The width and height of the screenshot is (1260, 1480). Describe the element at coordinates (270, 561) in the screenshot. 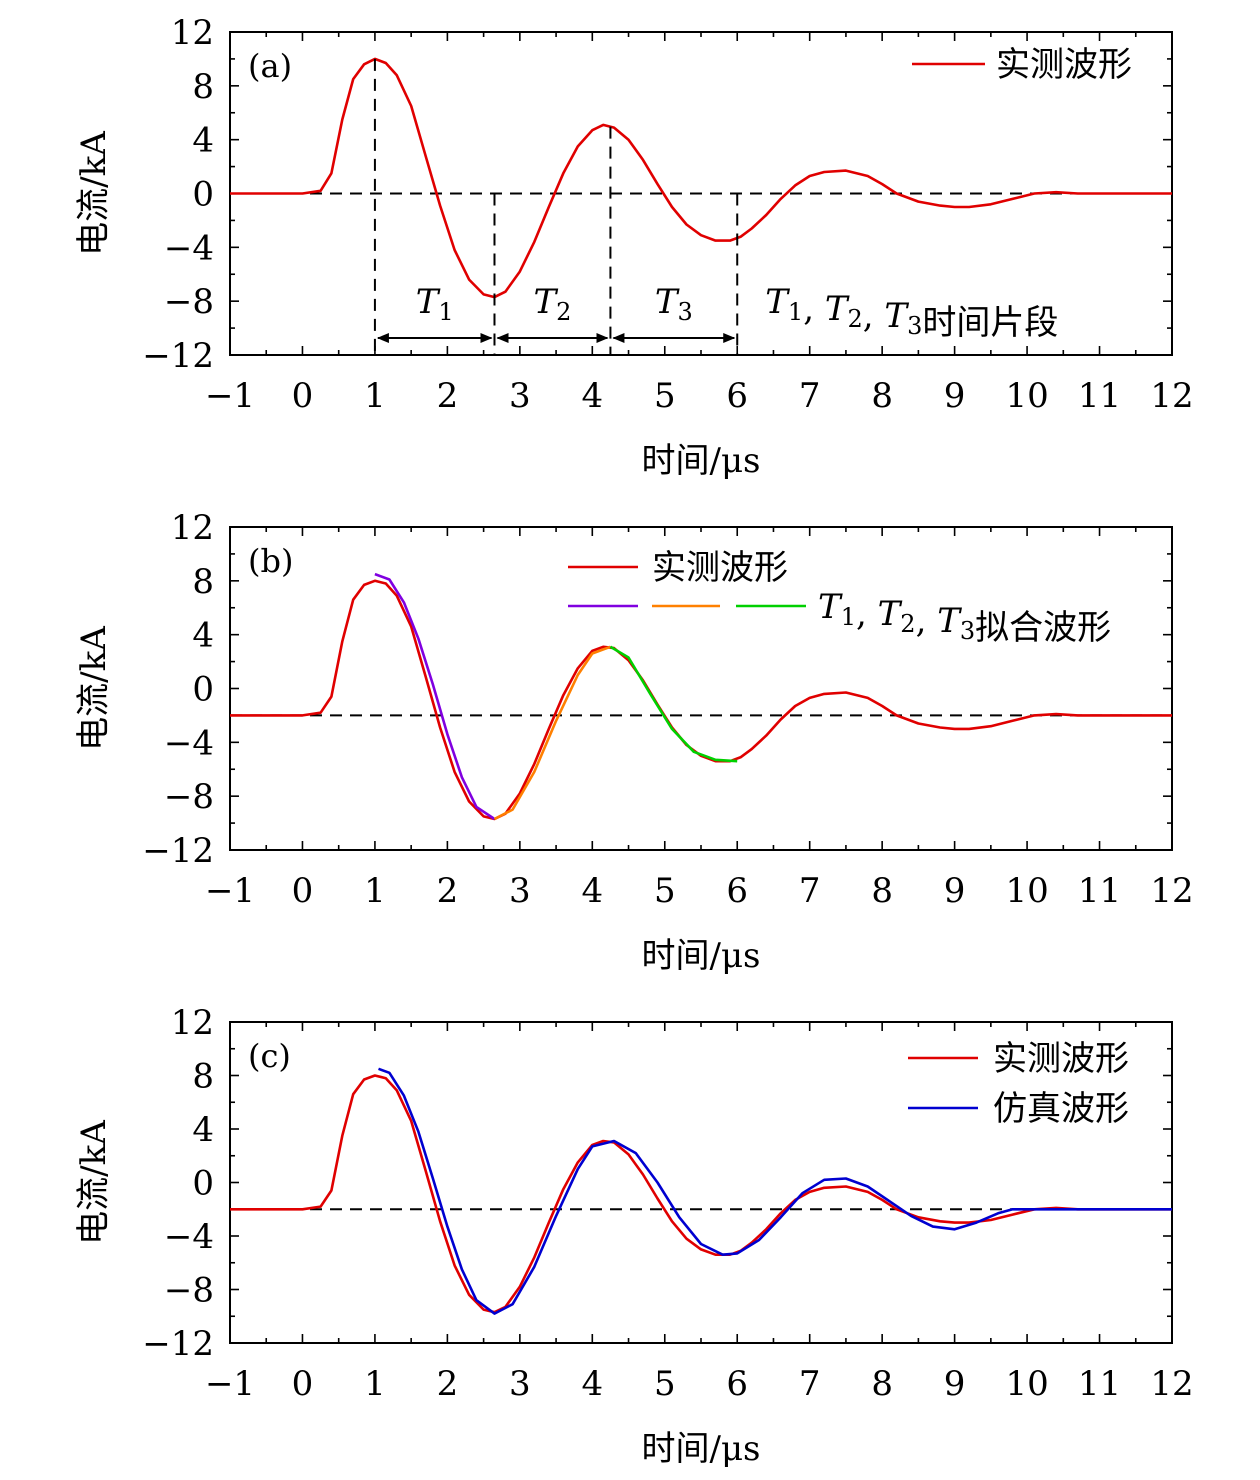

I see `panel-label: (b)` at that location.